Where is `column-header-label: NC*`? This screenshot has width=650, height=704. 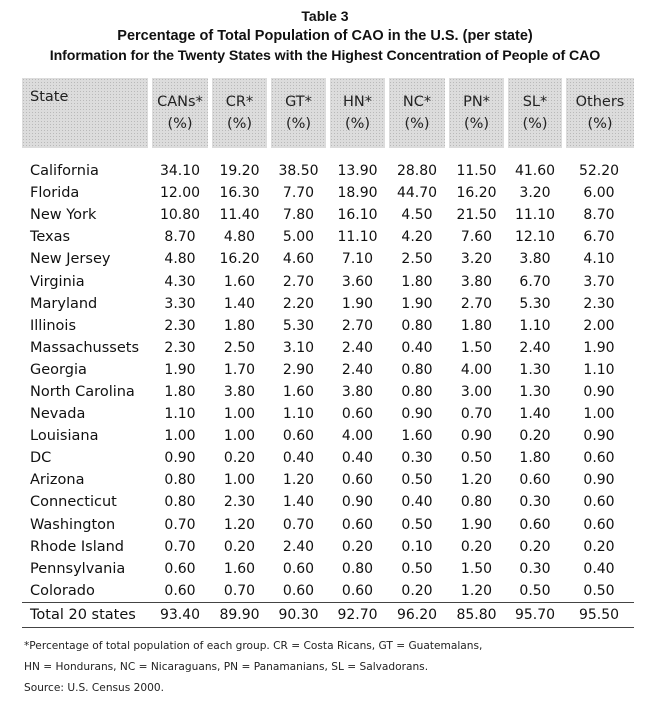
column-header-label: NC* is located at coordinates (417, 102).